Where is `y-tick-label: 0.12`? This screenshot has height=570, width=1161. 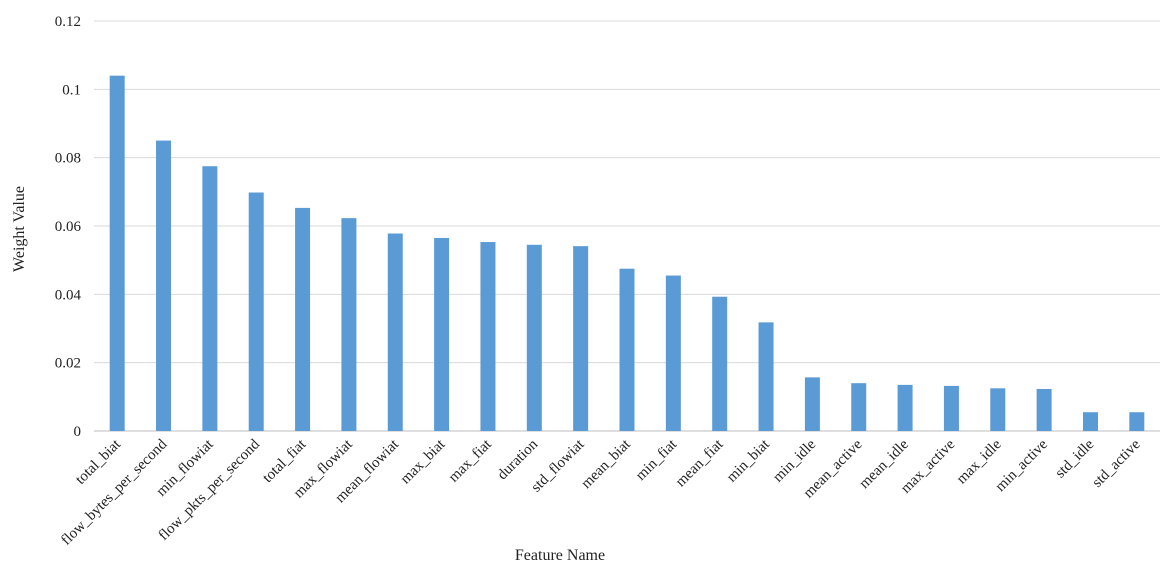 y-tick-label: 0.12 is located at coordinates (68, 22).